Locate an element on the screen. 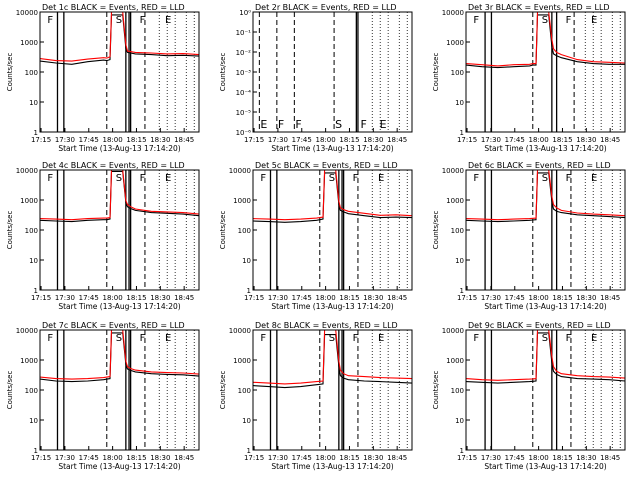 The image size is (640, 480). y-tick-label: 10⁻⁵ is located at coordinates (244, 113).